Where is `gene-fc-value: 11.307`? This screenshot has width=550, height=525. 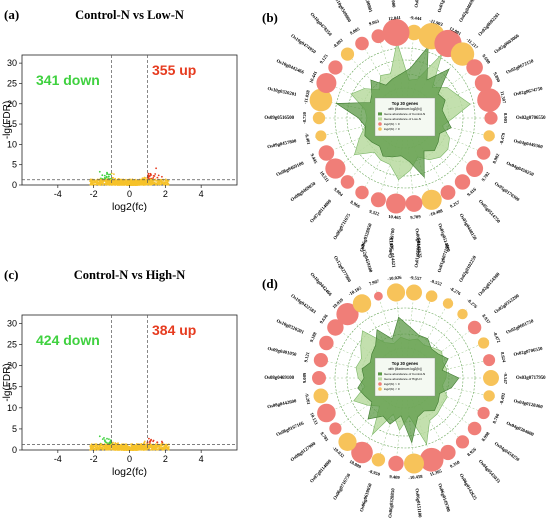 gene-fc-value: 11.307 is located at coordinates (503, 98).